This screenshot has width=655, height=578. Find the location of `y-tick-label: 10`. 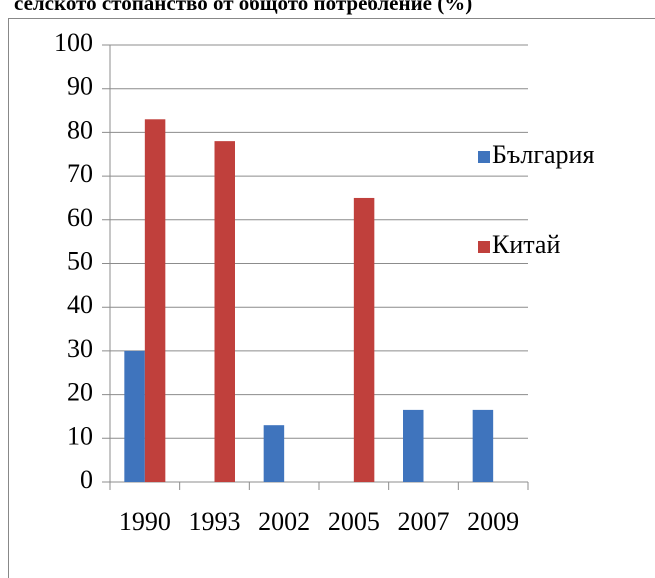

y-tick-label: 10 is located at coordinates (80, 435).